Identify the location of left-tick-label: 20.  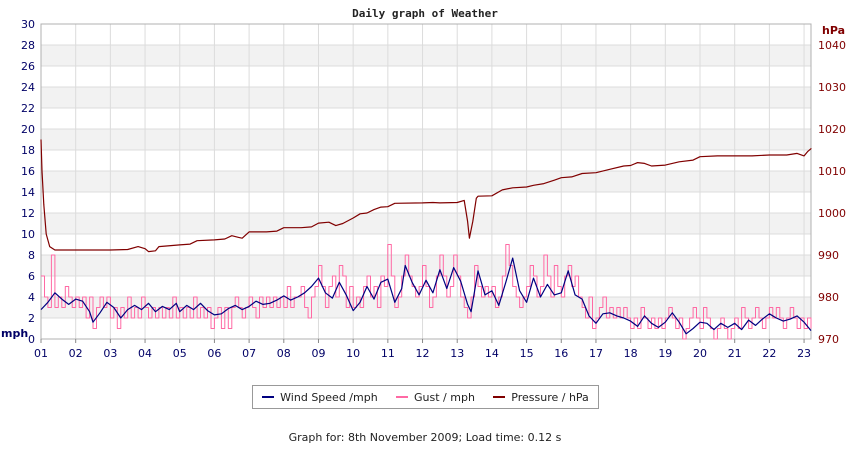
(28, 129).